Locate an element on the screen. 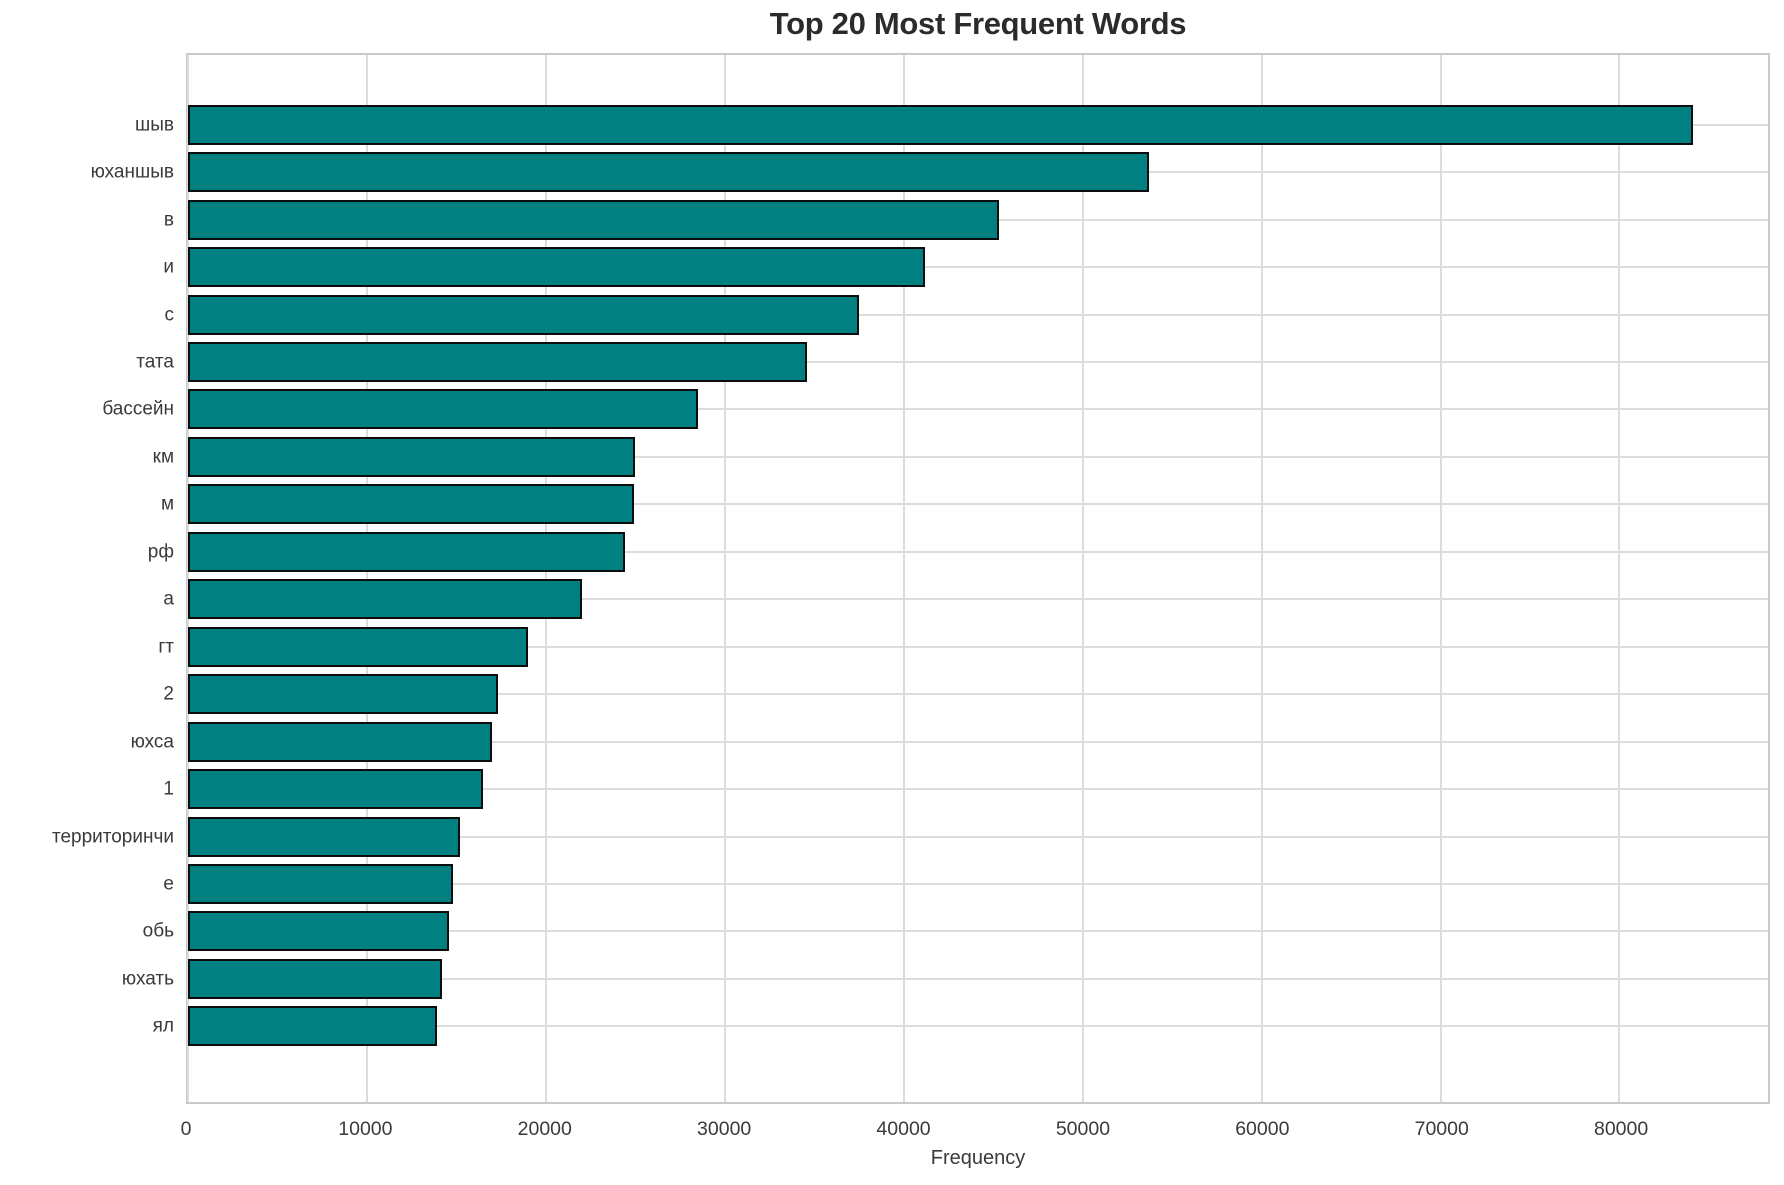  y-tick-label: е is located at coordinates (168, 884).